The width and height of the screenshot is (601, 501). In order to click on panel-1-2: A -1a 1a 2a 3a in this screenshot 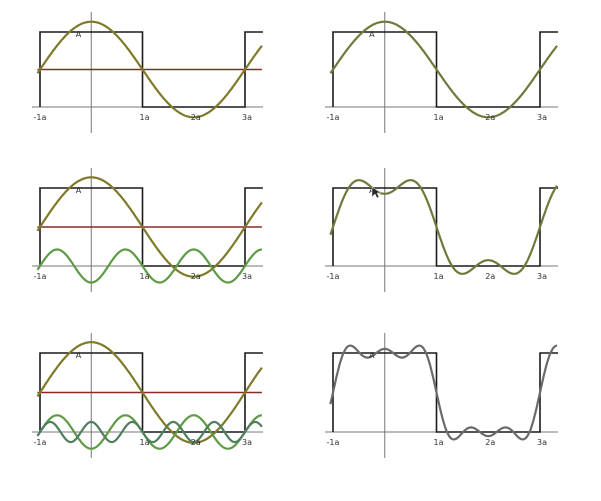, I will do `click(442, 72)`.